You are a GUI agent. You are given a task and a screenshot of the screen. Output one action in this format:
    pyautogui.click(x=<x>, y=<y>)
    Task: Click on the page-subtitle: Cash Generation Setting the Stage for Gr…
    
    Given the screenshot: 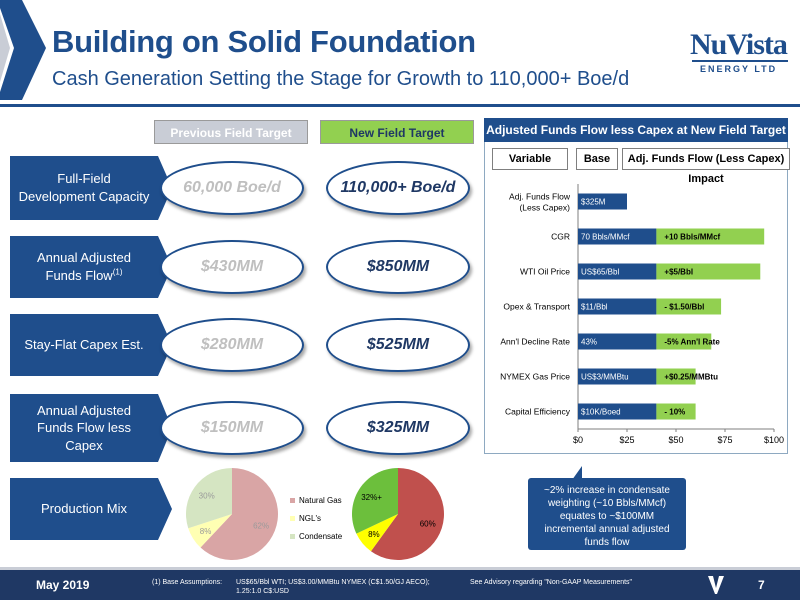 What is the action you would take?
    pyautogui.click(x=341, y=79)
    